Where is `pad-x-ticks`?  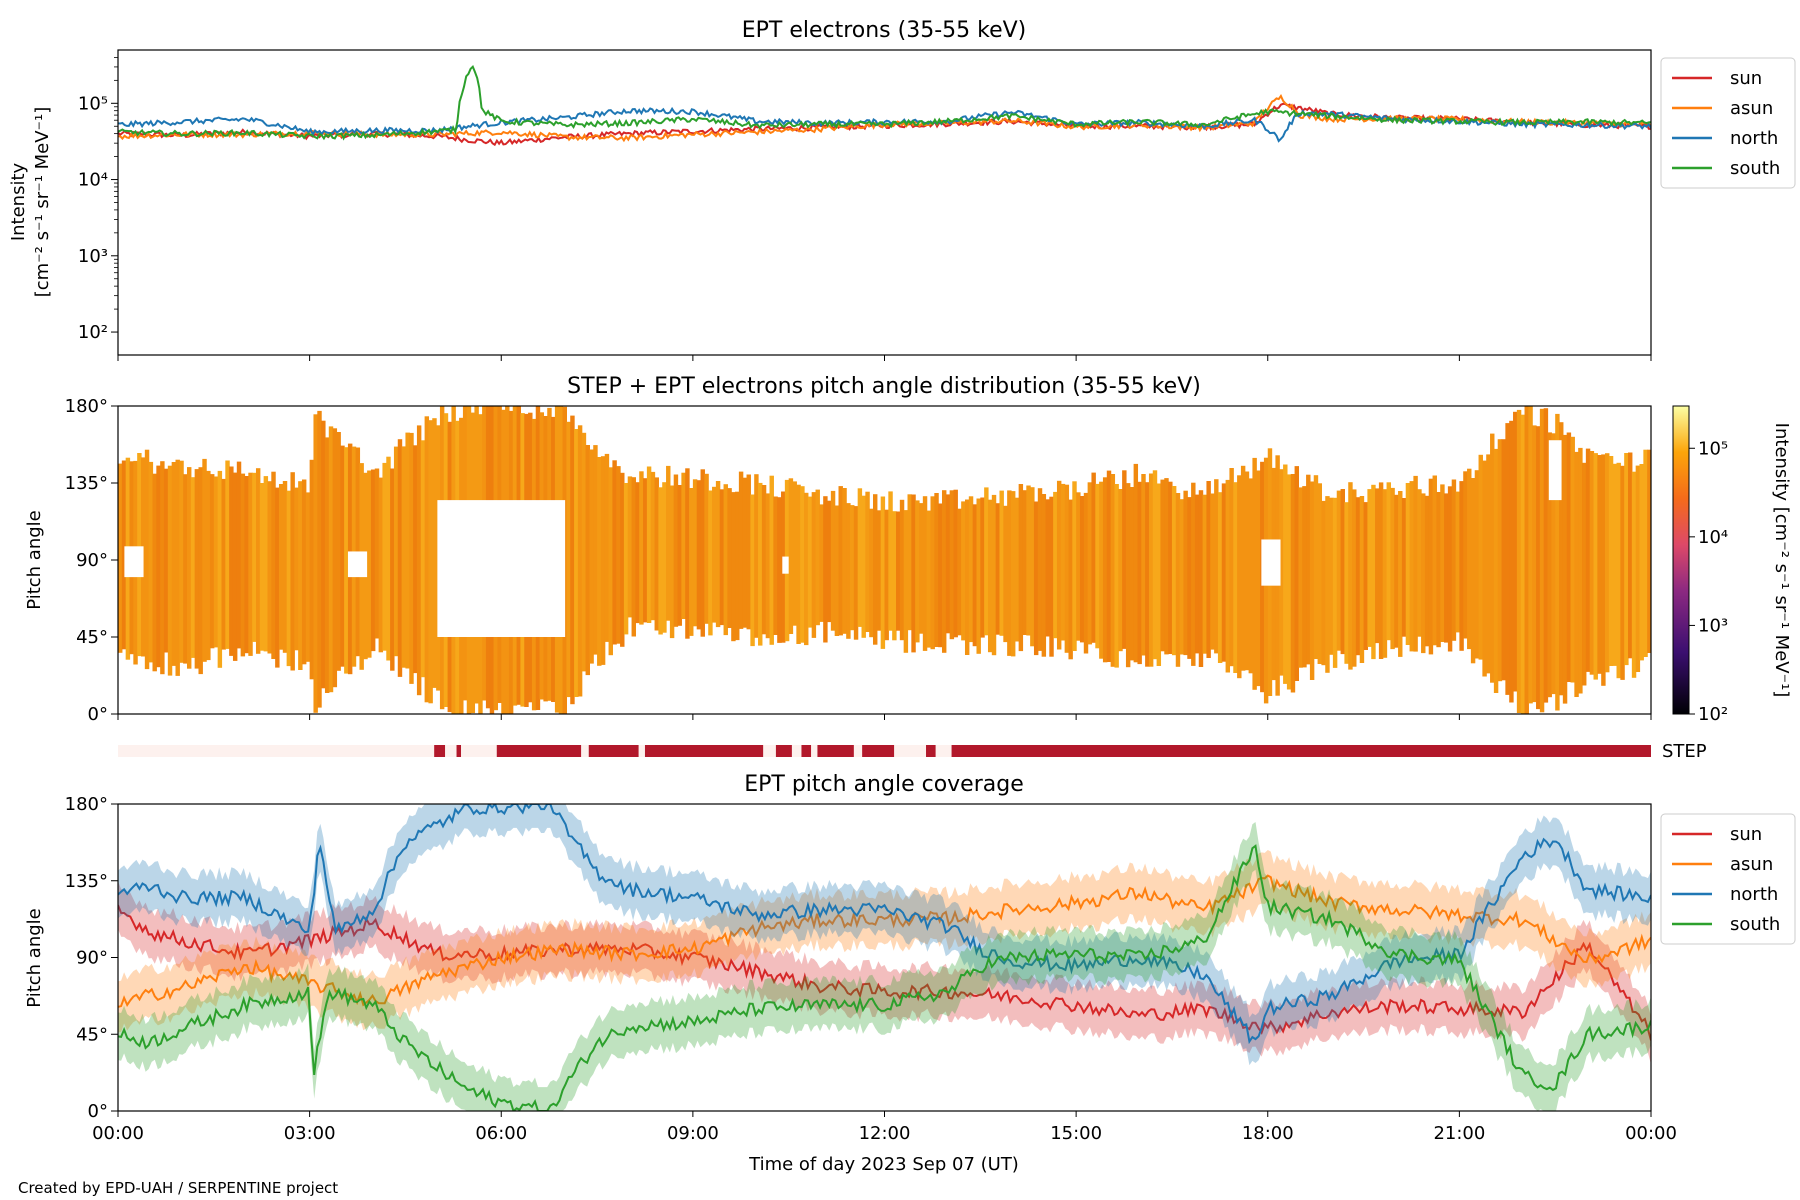 pad-x-ticks is located at coordinates (884, 717).